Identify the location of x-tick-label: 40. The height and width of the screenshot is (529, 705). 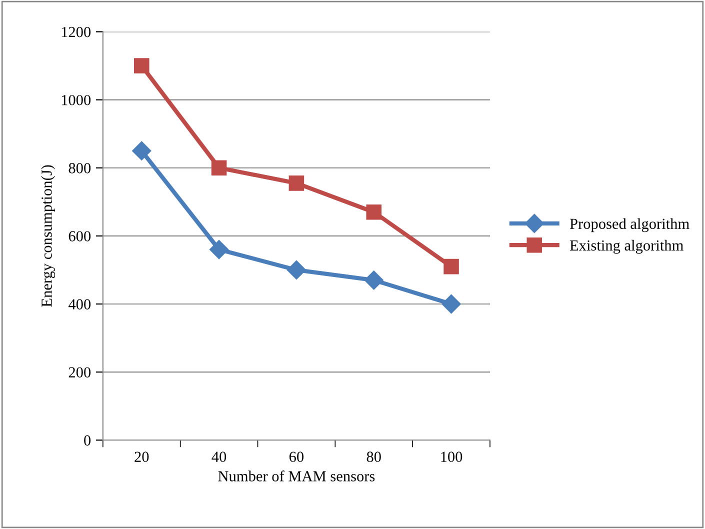
(219, 457).